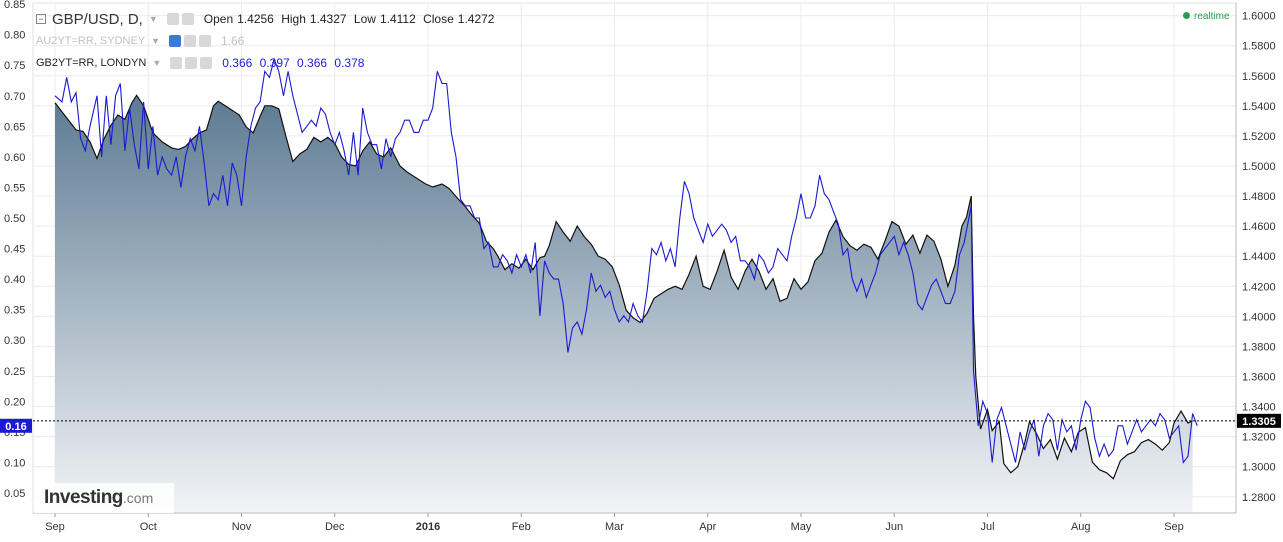 The image size is (1283, 542). Describe the element at coordinates (14, 158) in the screenshot. I see `left-tick-label: 0.60` at that location.